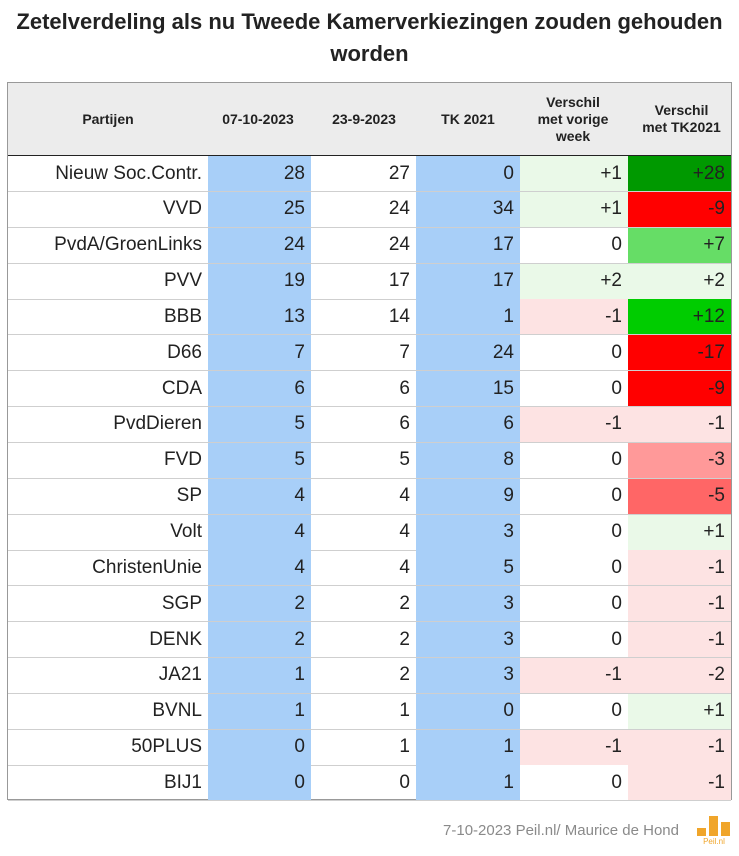 The height and width of the screenshot is (856, 739). What do you see at coordinates (181, 388) in the screenshot?
I see `cell-party: CDA` at bounding box center [181, 388].